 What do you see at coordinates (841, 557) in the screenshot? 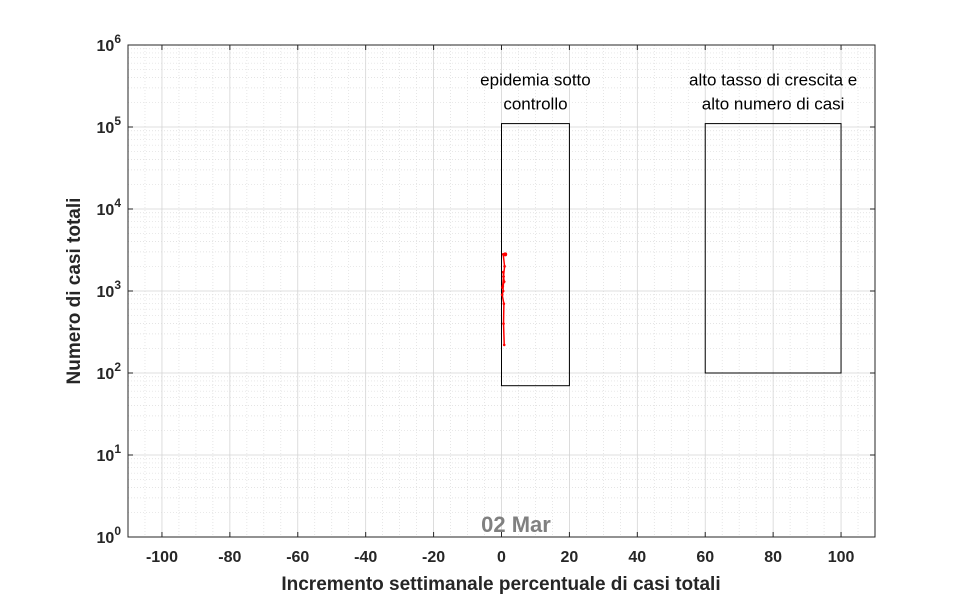
I see `x-tick-label: 100` at bounding box center [841, 557].